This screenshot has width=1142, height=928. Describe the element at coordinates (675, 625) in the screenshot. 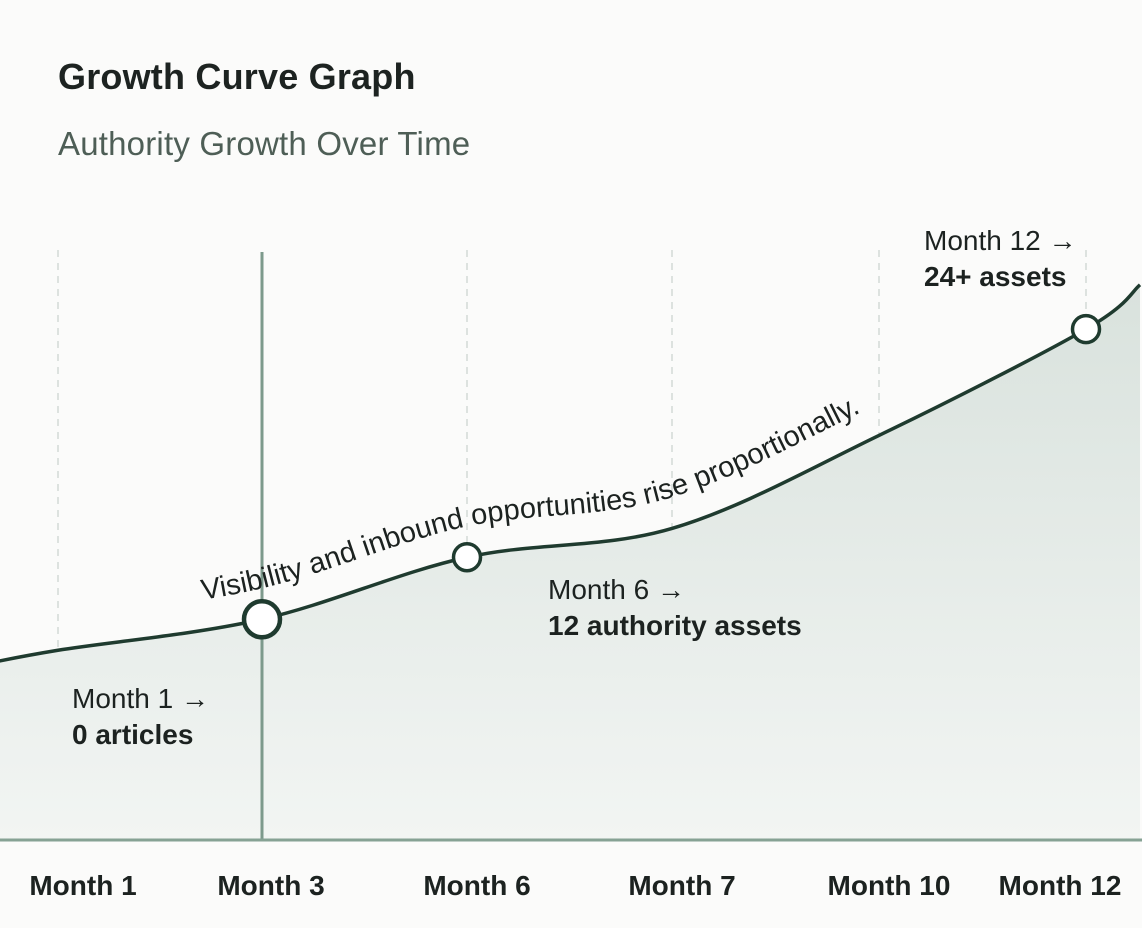

I see `annotation-m6-value: 12 authority assets` at that location.